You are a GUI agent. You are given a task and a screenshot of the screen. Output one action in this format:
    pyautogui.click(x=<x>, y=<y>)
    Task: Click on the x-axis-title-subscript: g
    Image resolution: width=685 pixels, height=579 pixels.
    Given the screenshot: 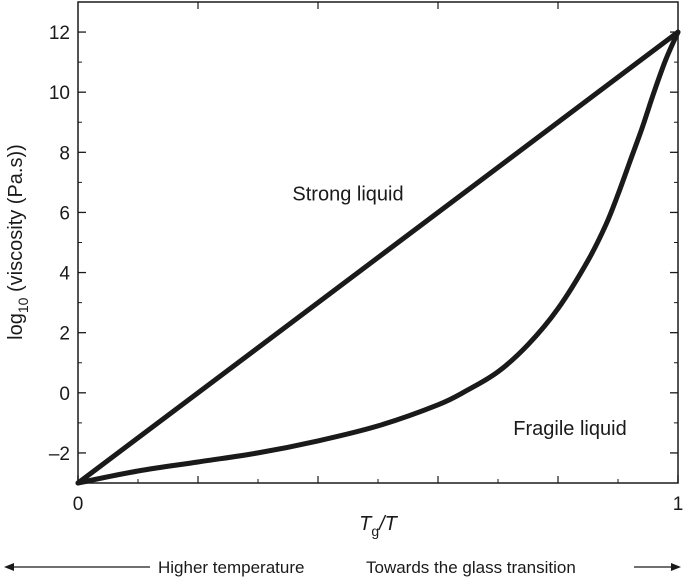 What is the action you would take?
    pyautogui.click(x=375, y=531)
    